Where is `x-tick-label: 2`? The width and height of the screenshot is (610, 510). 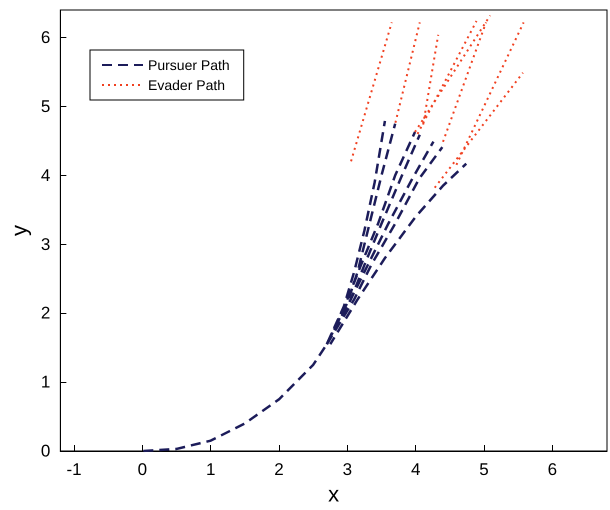 x-tick-label: 2 is located at coordinates (279, 469).